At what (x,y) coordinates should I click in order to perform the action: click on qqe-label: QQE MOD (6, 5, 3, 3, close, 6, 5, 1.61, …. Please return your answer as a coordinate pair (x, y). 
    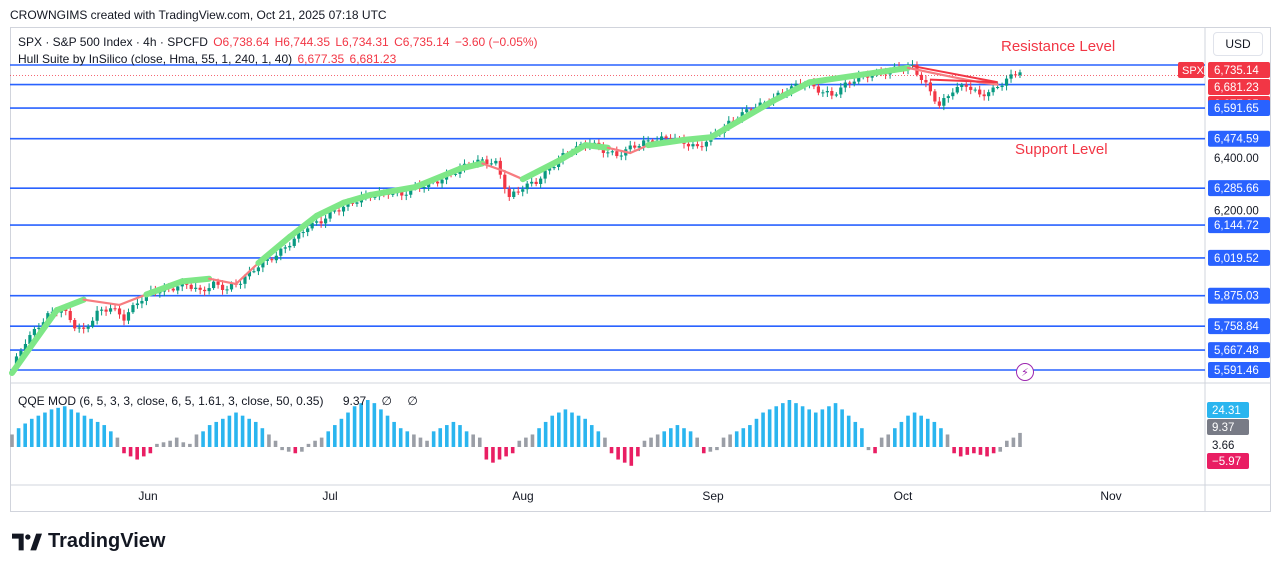
    Looking at the image, I should click on (171, 401).